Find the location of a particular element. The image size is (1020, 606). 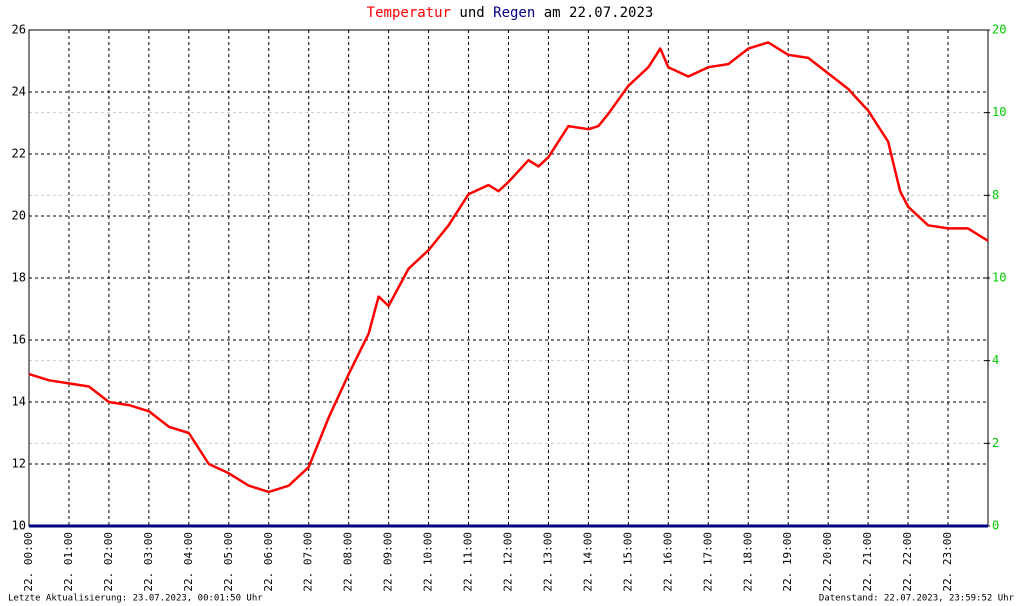

x-tick-label: 22. 19:00 is located at coordinates (787, 562).